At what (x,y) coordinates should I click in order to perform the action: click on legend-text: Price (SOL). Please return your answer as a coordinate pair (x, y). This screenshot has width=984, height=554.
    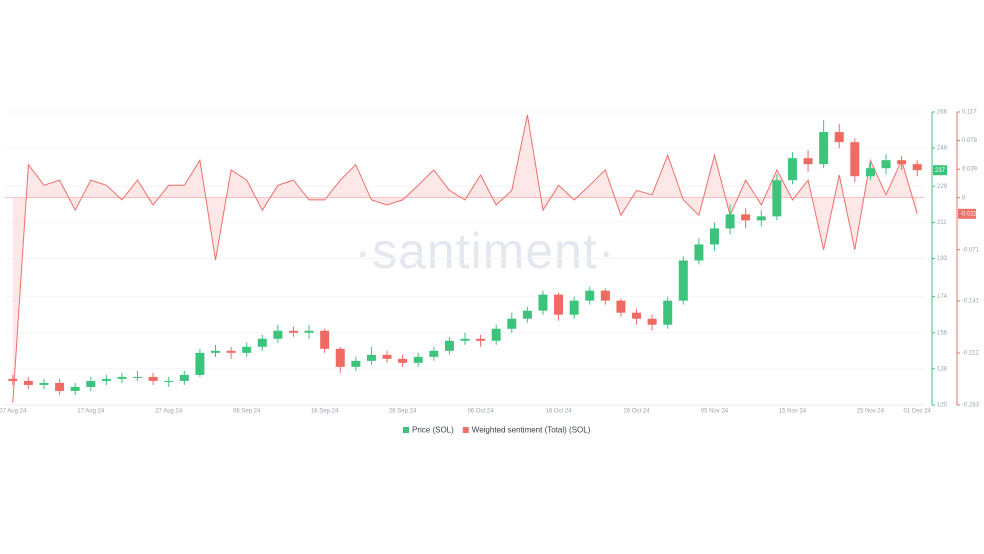
    Looking at the image, I should click on (433, 430).